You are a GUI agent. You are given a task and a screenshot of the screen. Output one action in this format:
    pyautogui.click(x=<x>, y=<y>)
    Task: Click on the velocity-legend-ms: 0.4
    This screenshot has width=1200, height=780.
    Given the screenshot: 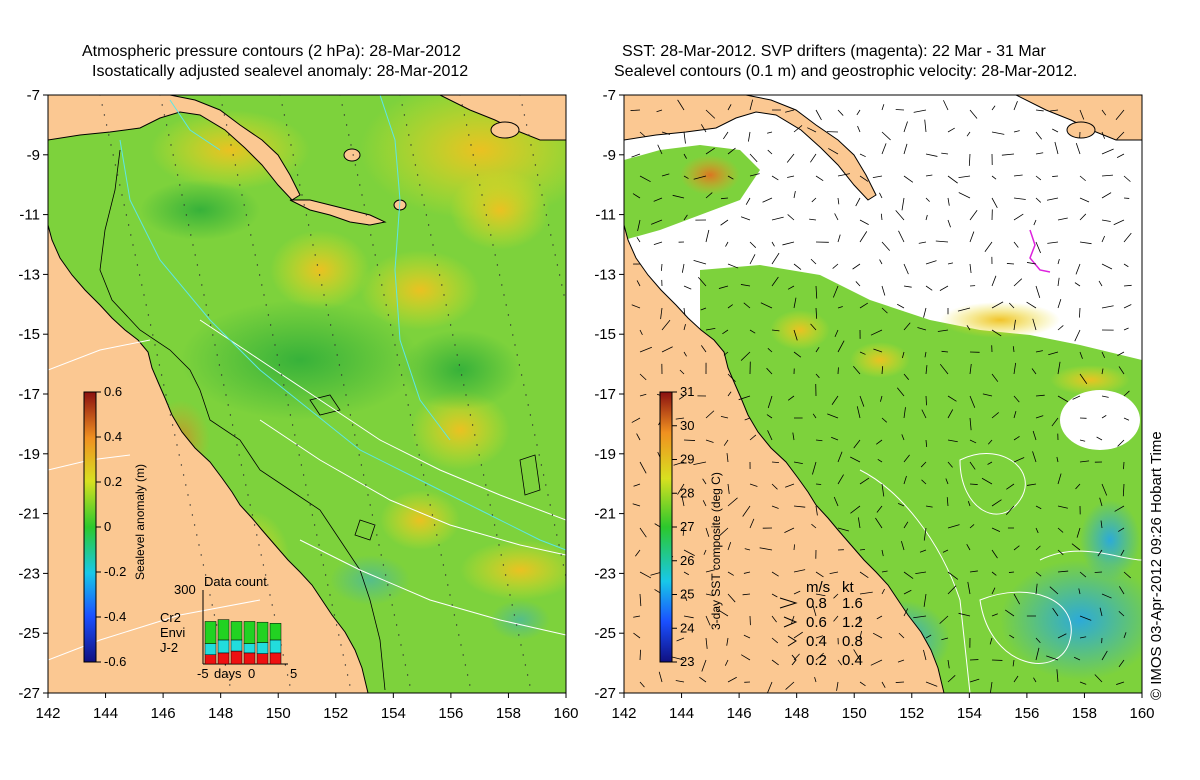 What is the action you would take?
    pyautogui.click(x=816, y=641)
    